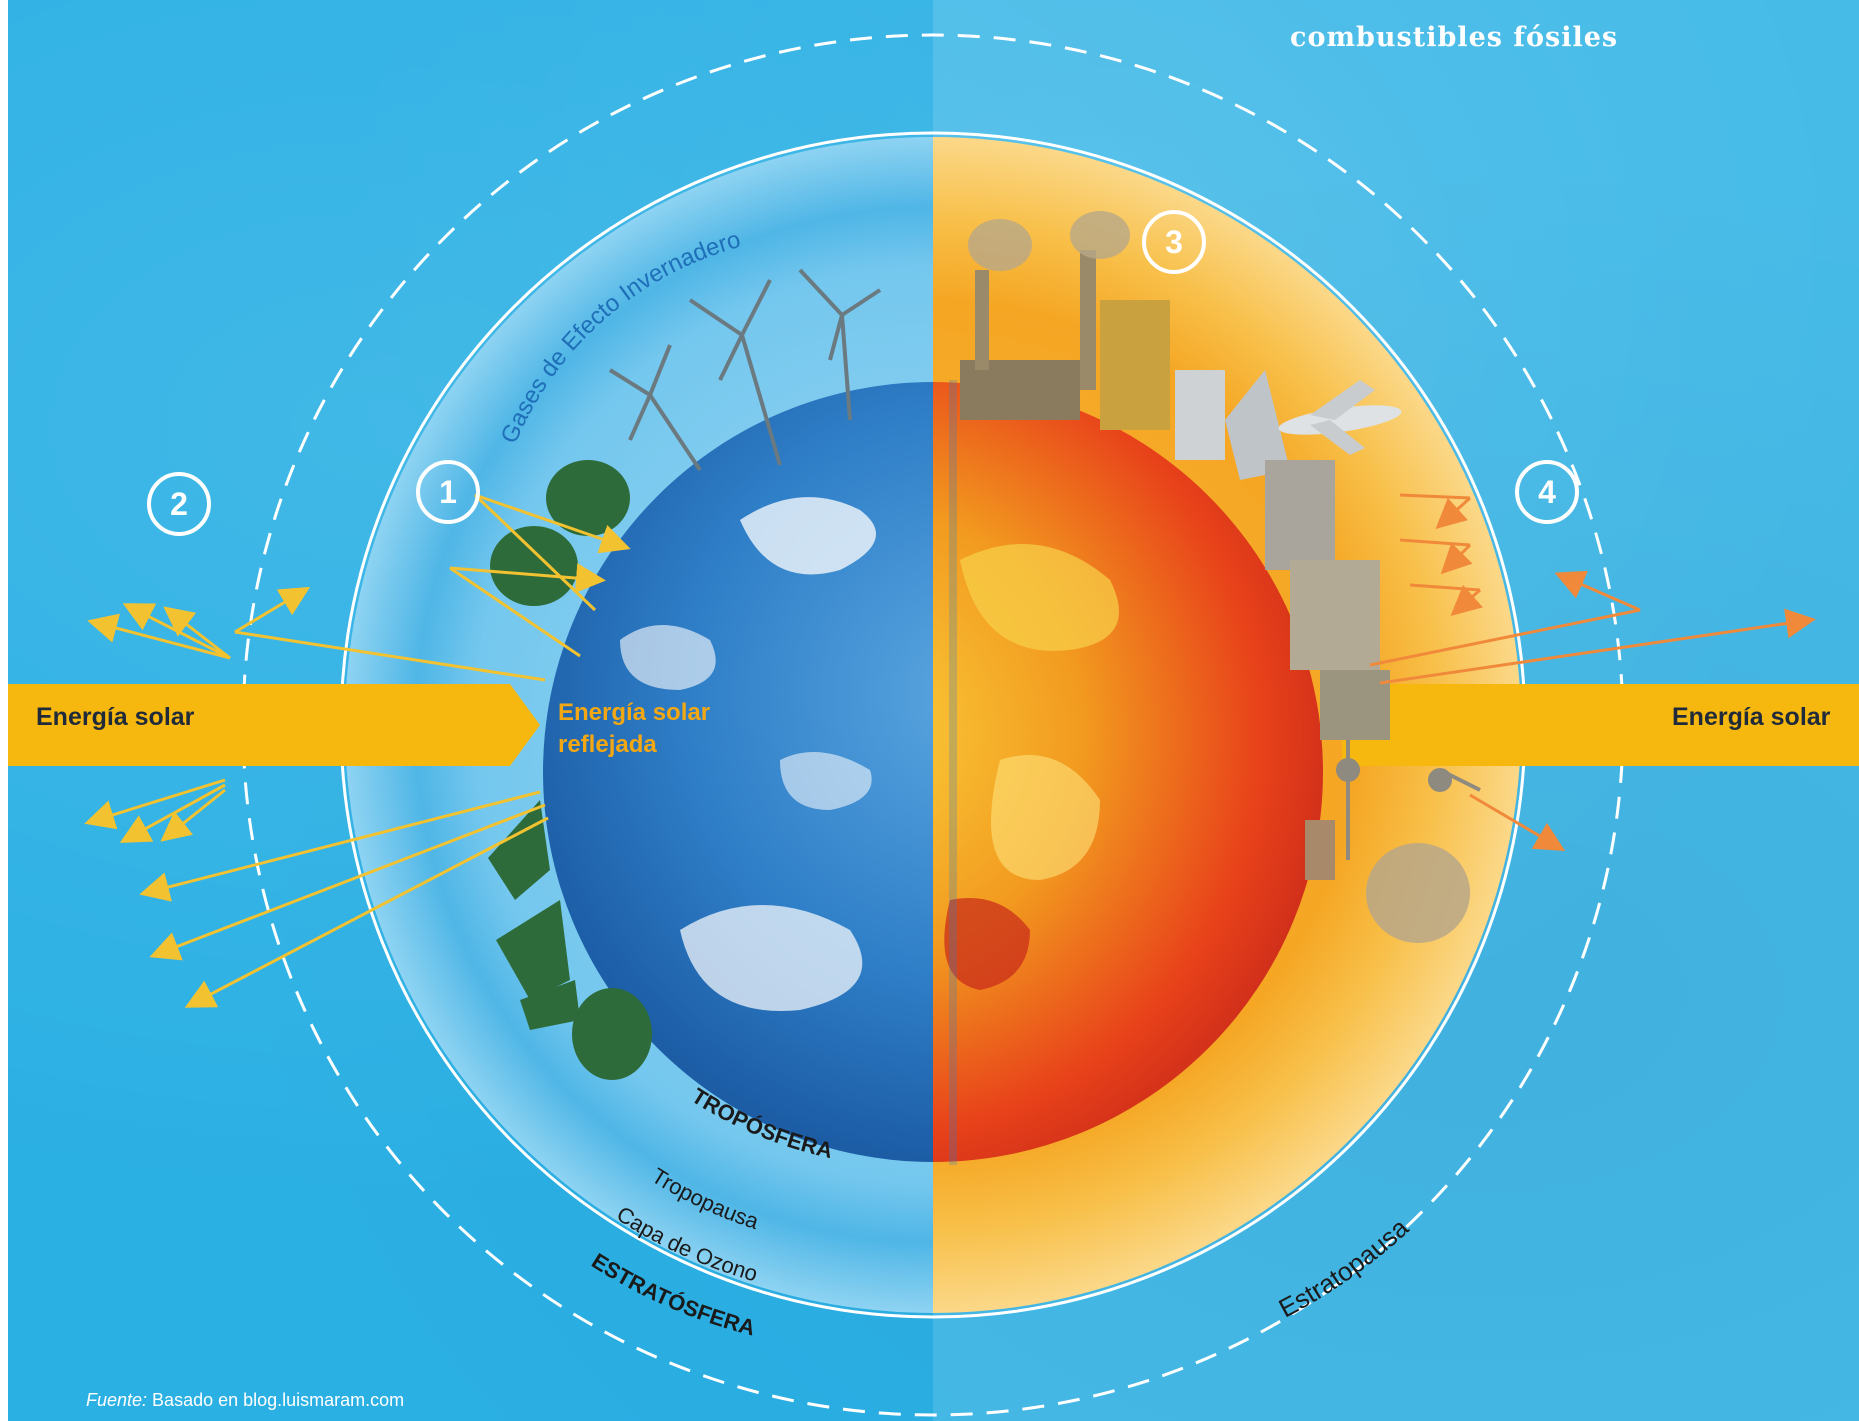 The image size is (1859, 1421). What do you see at coordinates (1344, 1267) in the screenshot?
I see `stratopause-label: Estratopausa` at bounding box center [1344, 1267].